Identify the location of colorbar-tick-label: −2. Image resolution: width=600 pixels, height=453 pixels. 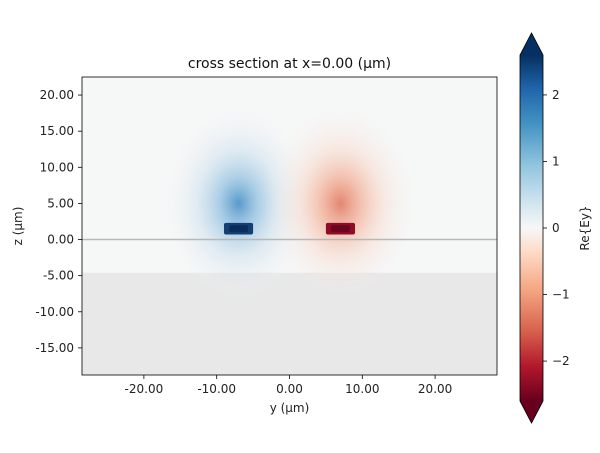
(561, 361).